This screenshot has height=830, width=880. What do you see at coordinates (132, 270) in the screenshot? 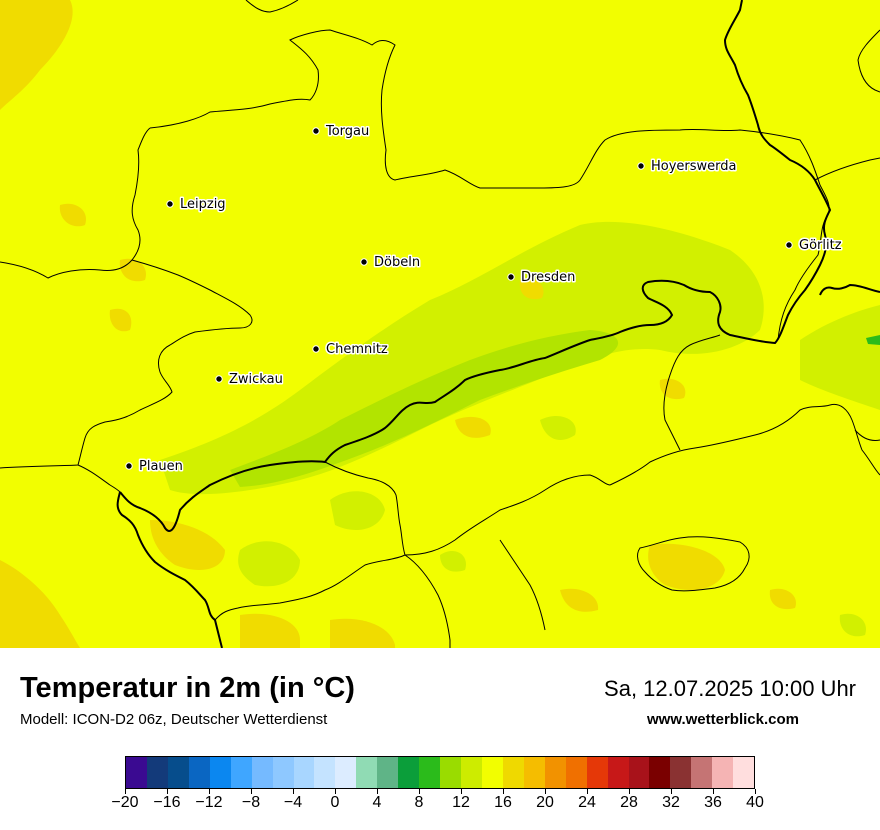
I see `warm-w3` at bounding box center [132, 270].